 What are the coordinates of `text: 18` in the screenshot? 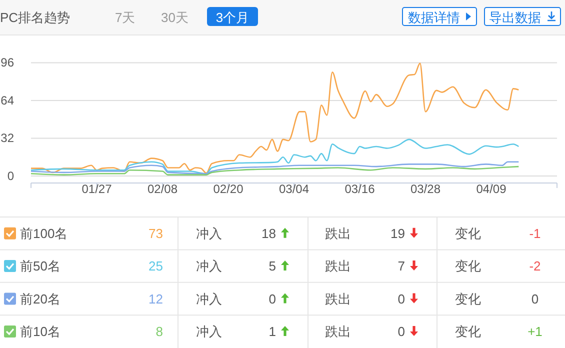 It's located at (269, 233).